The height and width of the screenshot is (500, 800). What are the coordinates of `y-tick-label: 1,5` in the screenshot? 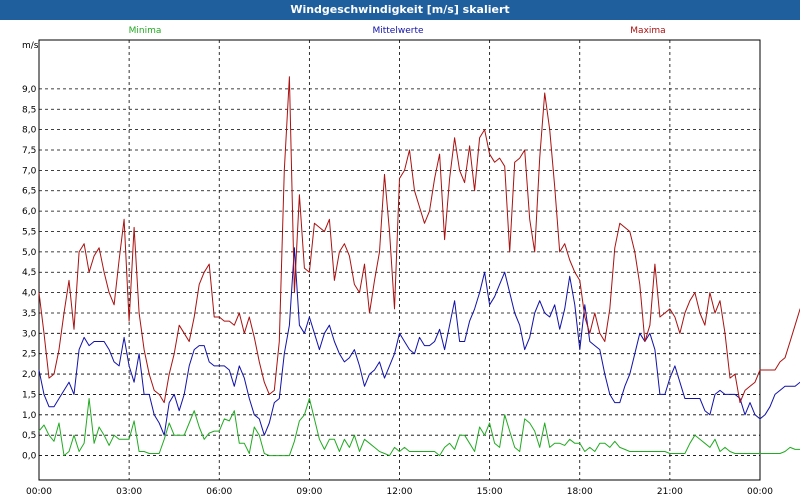 It's located at (29, 395).